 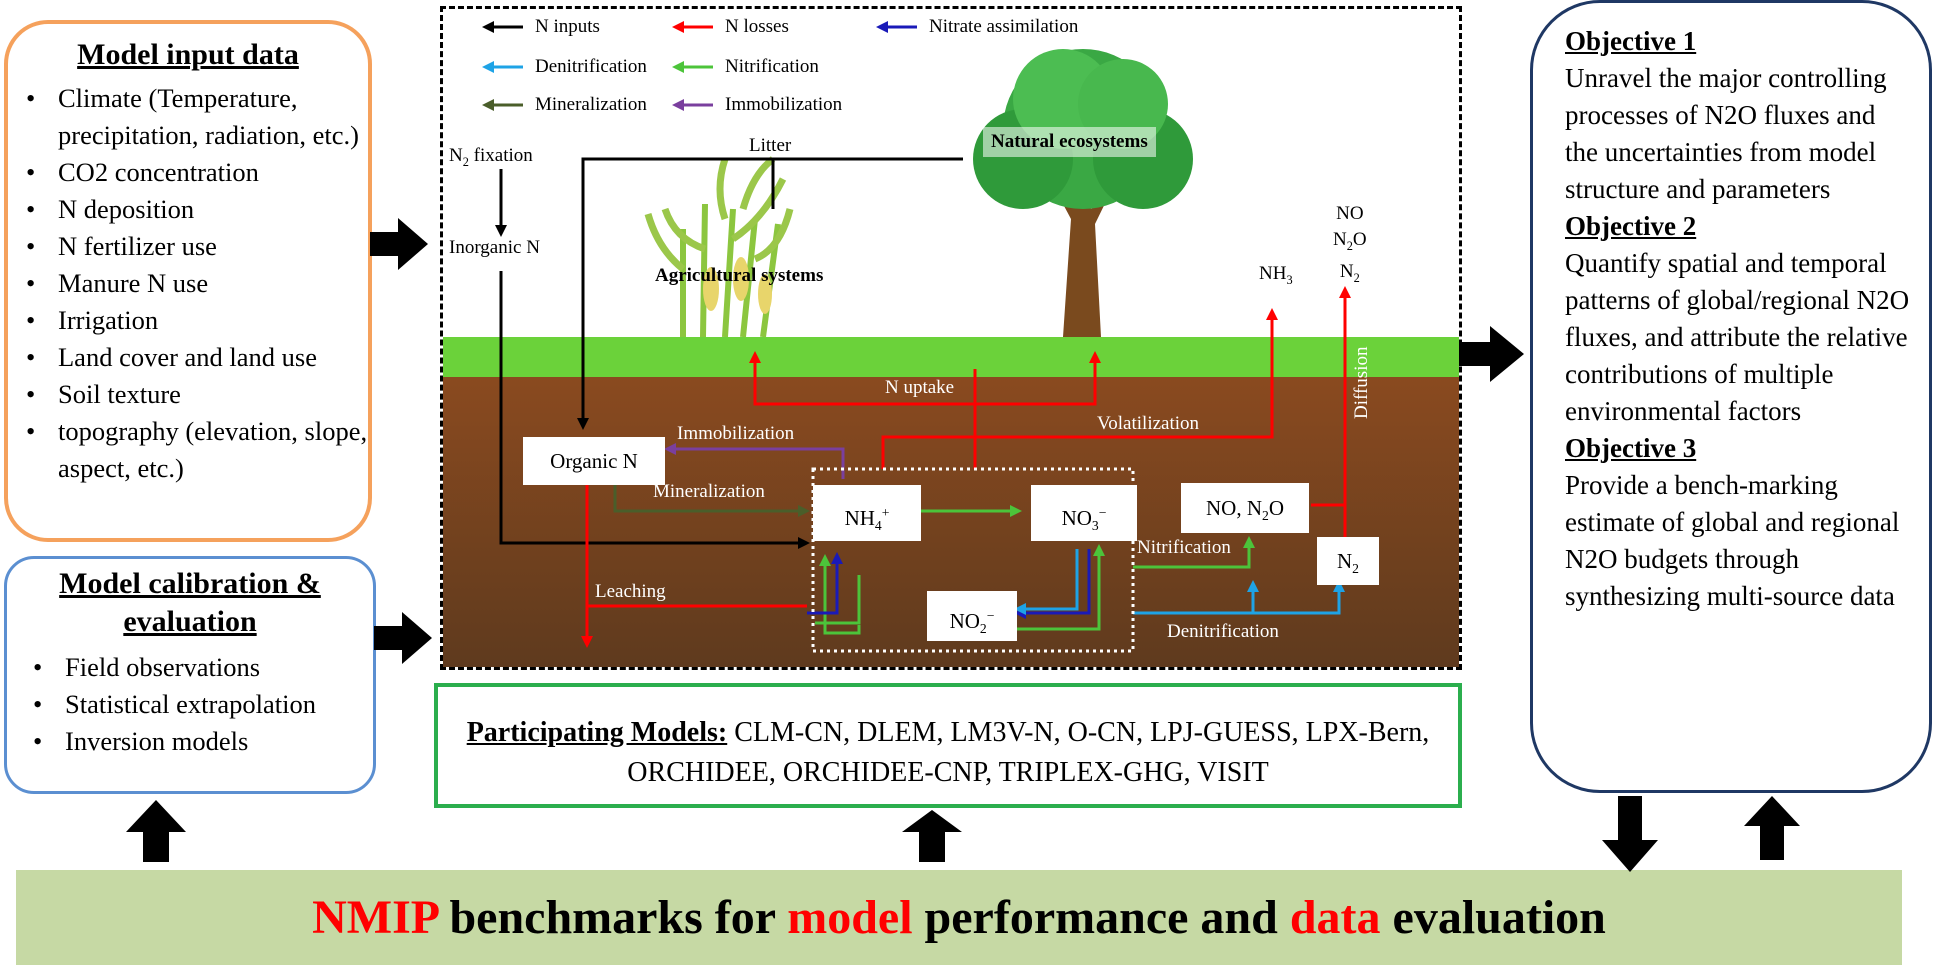 What do you see at coordinates (594, 461) in the screenshot?
I see `organic-n-box: Organic N` at bounding box center [594, 461].